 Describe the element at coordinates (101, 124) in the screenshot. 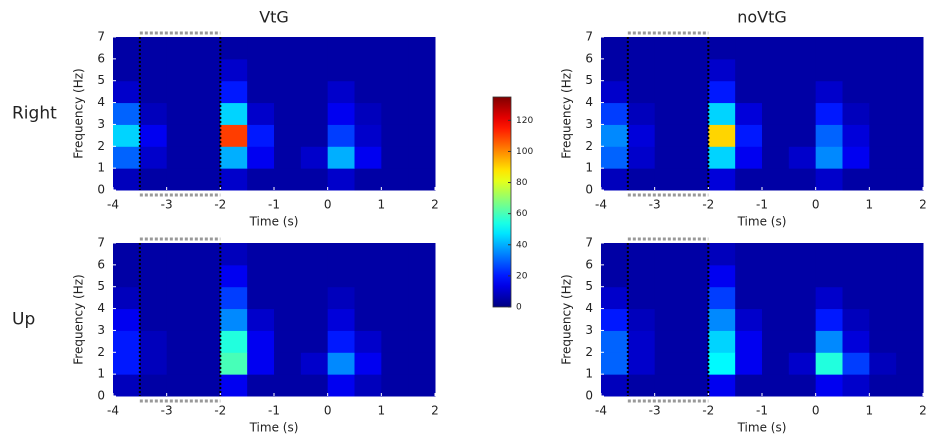

I see `y-tick-label: 3` at that location.